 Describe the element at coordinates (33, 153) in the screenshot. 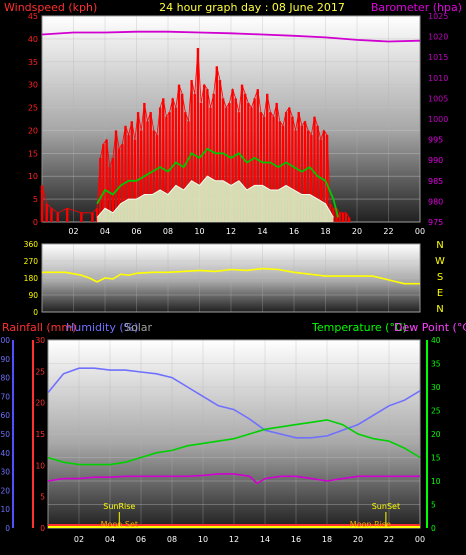

I see `wind-tick-label: 15` at that location.